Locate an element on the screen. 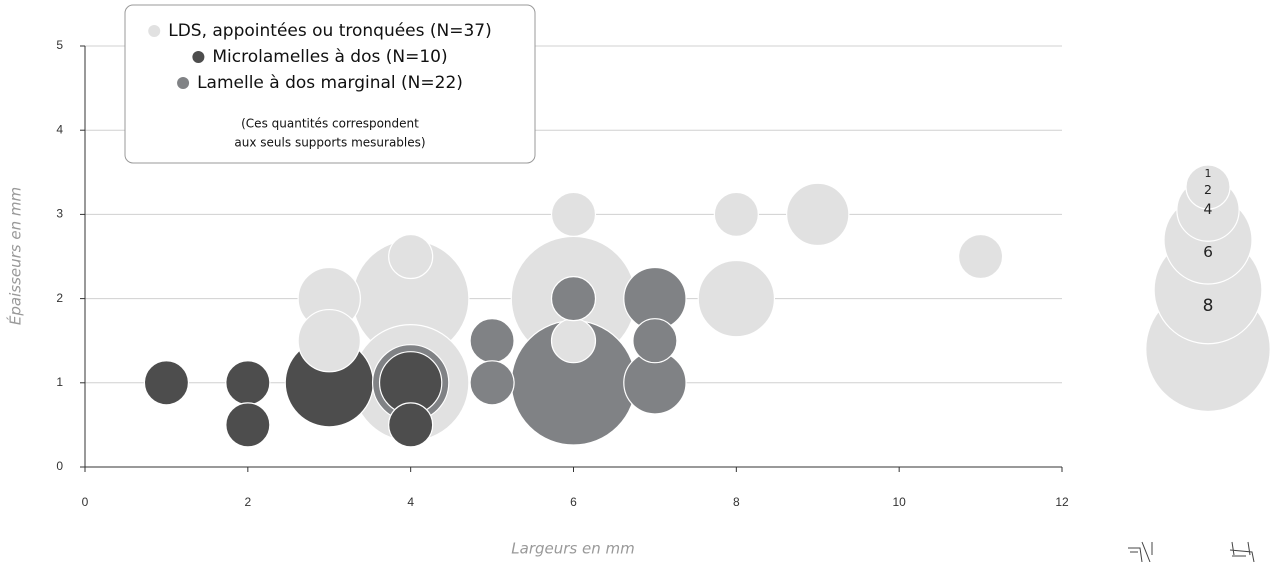 The width and height of the screenshot is (1275, 562). x-tick-label: 4 is located at coordinates (410, 502).